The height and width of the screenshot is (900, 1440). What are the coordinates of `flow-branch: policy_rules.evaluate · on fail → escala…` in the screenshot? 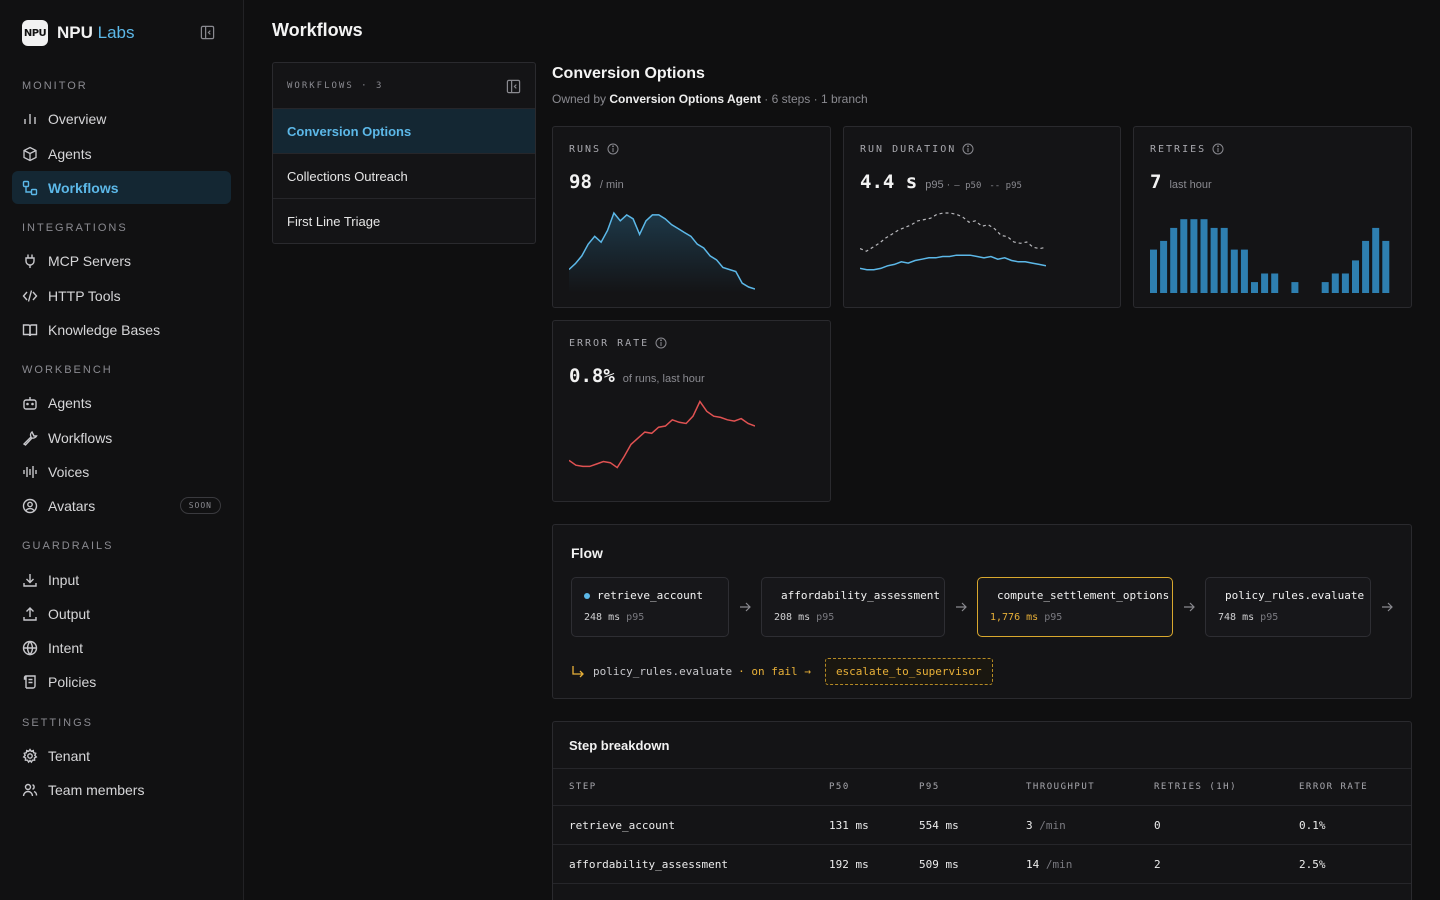 It's located at (782, 671).